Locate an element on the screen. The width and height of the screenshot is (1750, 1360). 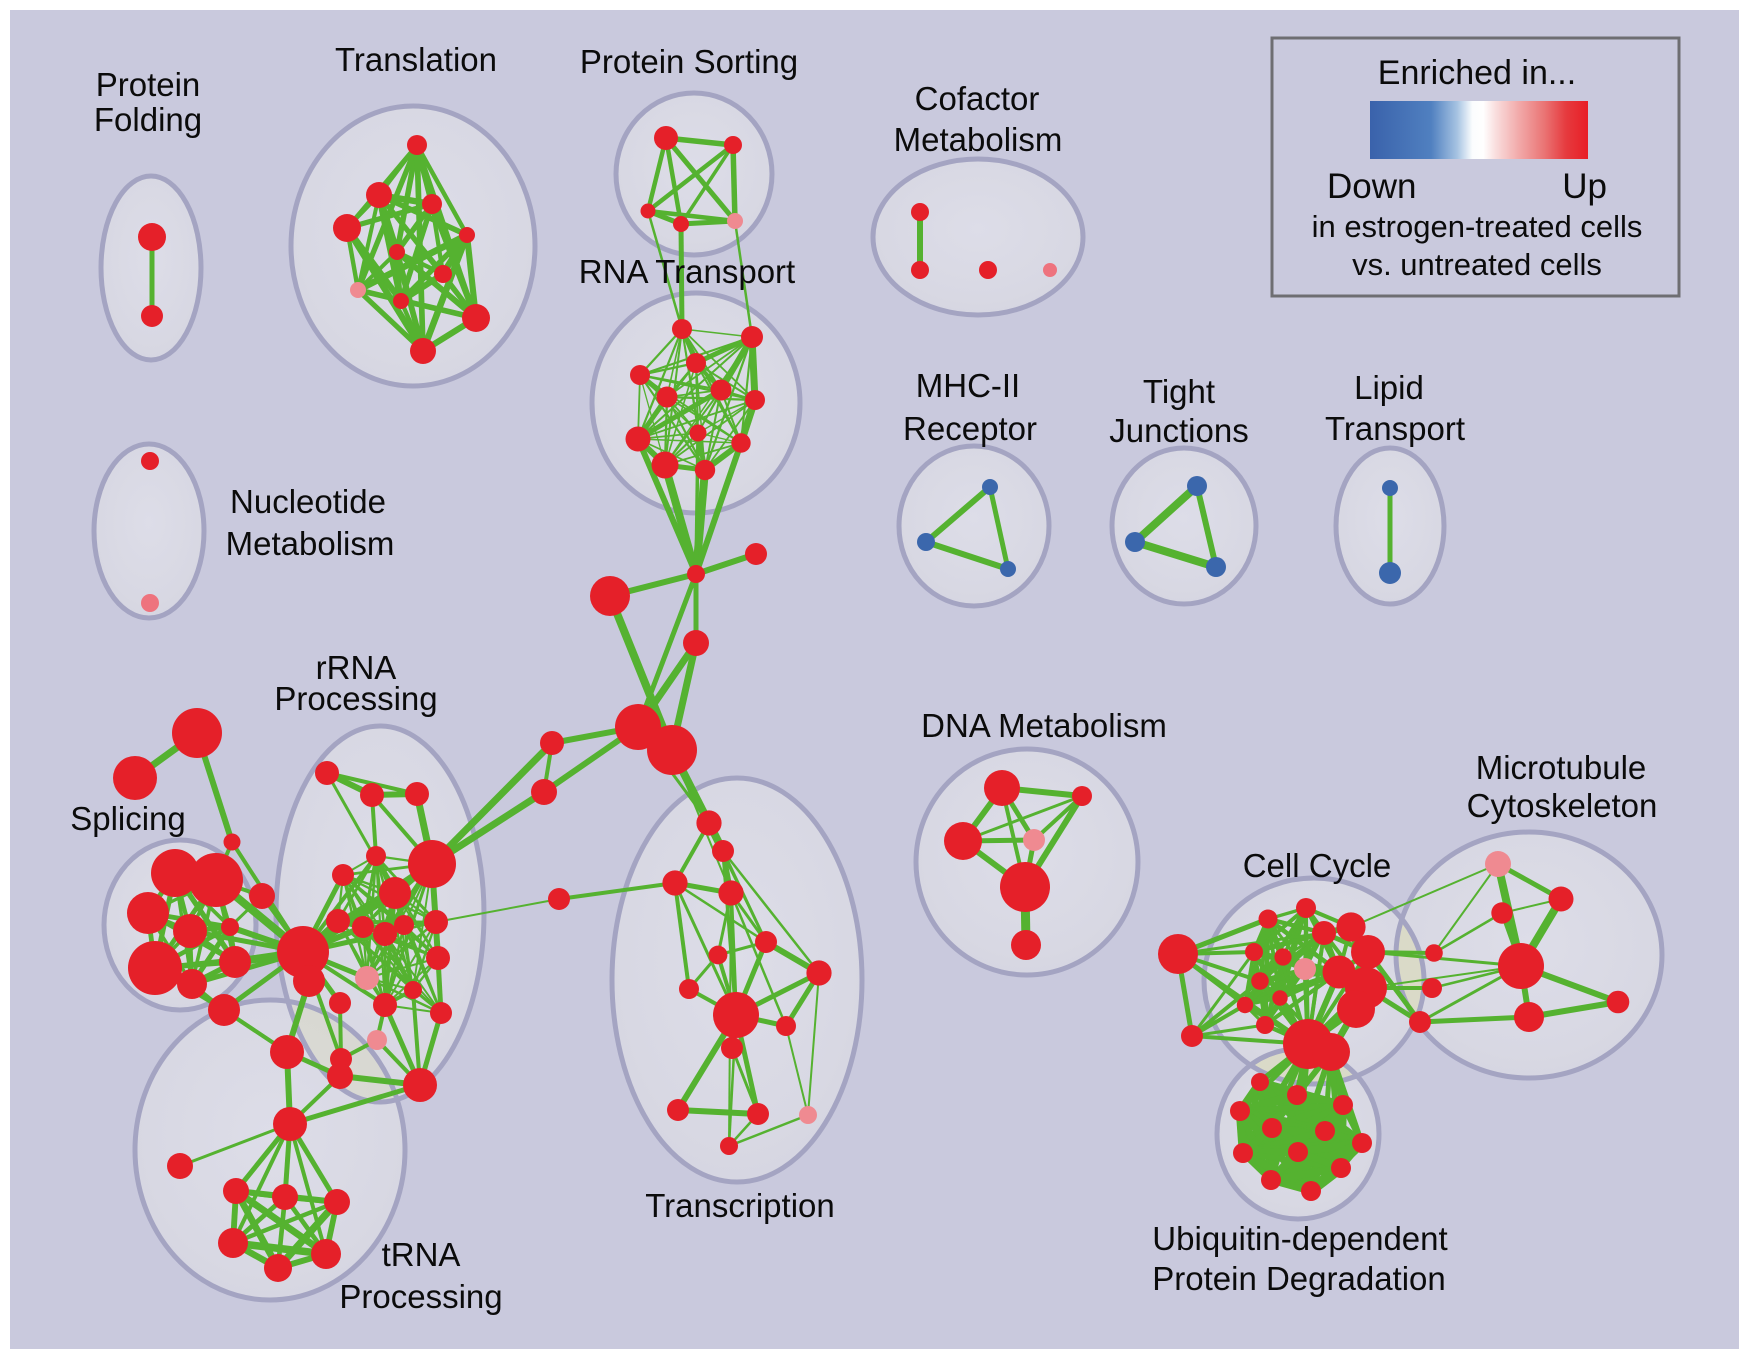
svg-text: DNA Metabolism is located at coordinates (1044, 725).